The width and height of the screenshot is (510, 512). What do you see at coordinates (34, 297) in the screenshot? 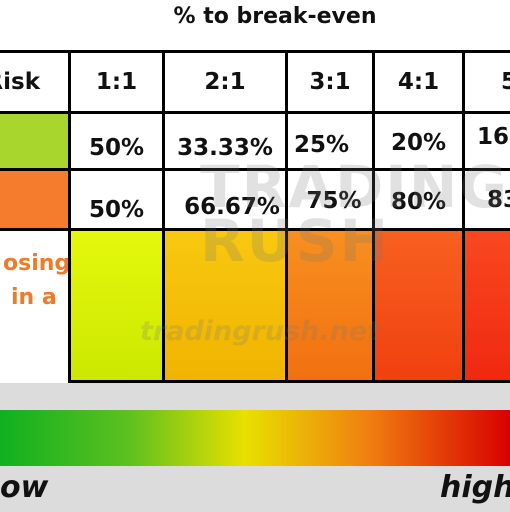
I see `side-label-line: in a` at bounding box center [34, 297].